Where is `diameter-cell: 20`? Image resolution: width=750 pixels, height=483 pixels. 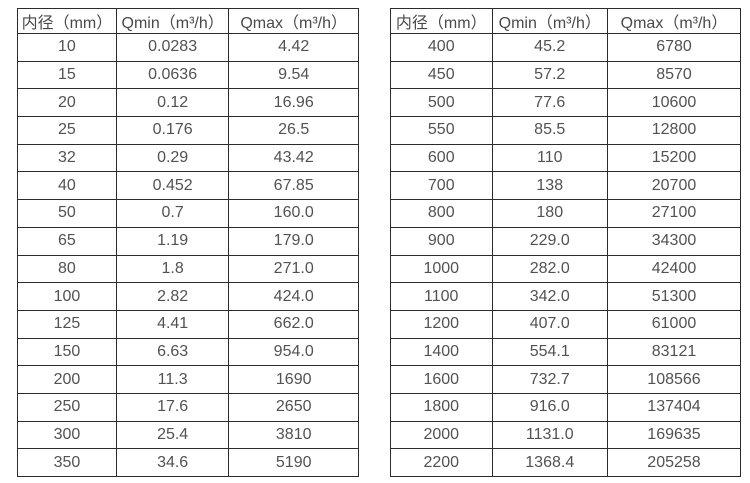 diameter-cell: 20 is located at coordinates (67, 103).